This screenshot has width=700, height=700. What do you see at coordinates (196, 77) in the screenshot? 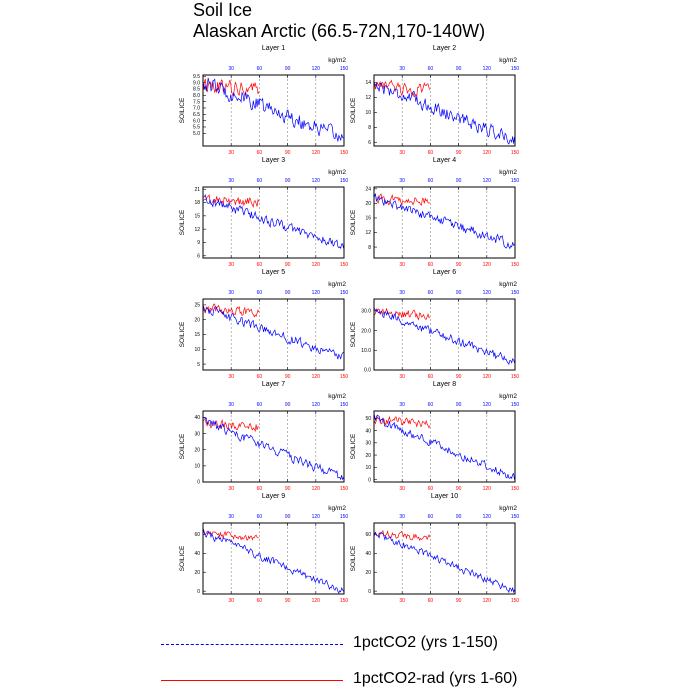
I see `y-tick-label: 9.5` at bounding box center [196, 77].